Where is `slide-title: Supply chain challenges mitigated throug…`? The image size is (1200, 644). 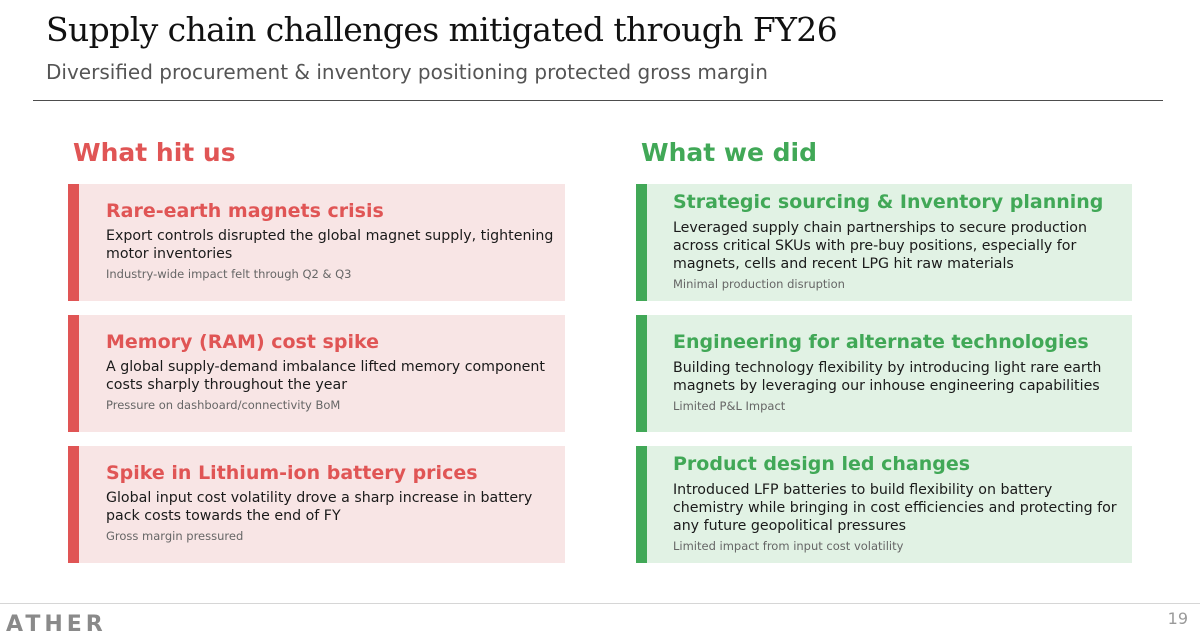
slide-title: Supply chain challenges mitigated throug… is located at coordinates (442, 29).